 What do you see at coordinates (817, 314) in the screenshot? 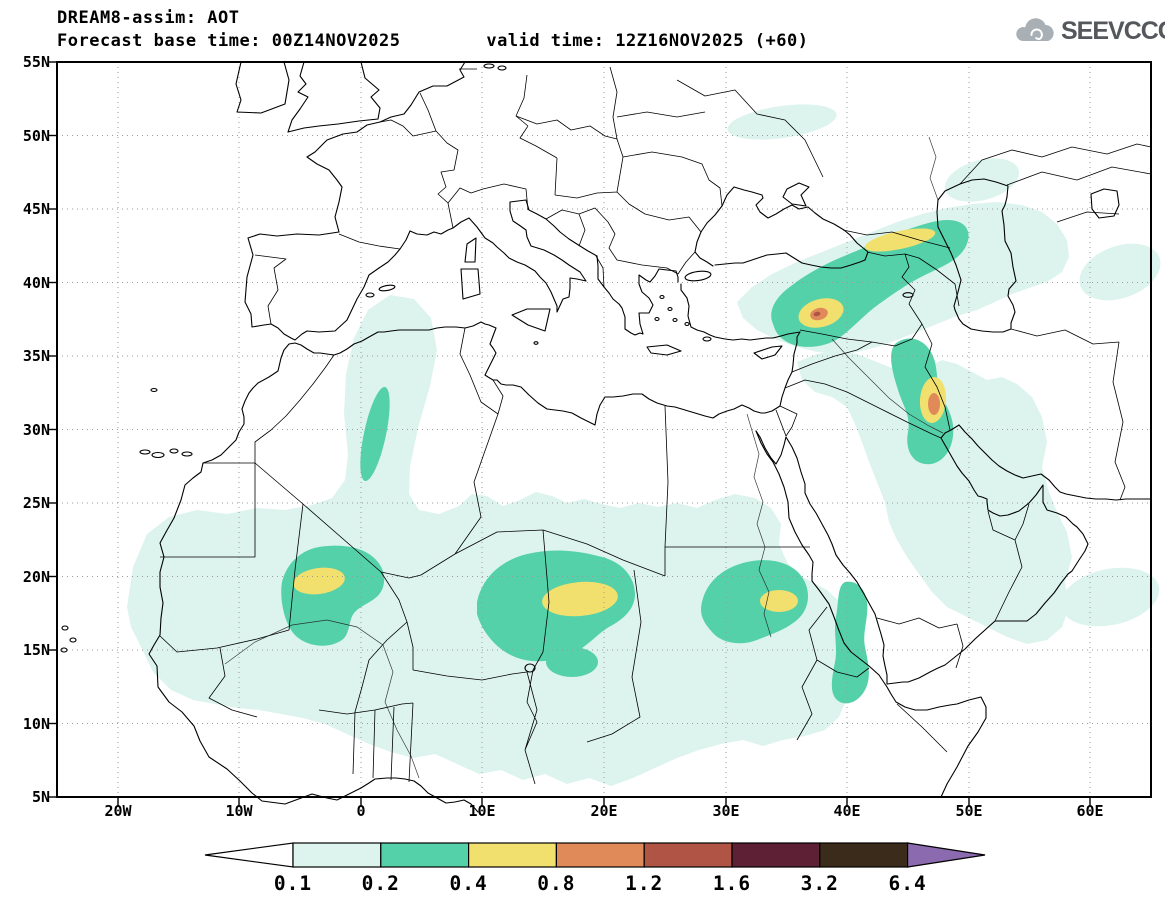
I see `contour-level-1.2` at bounding box center [817, 314].